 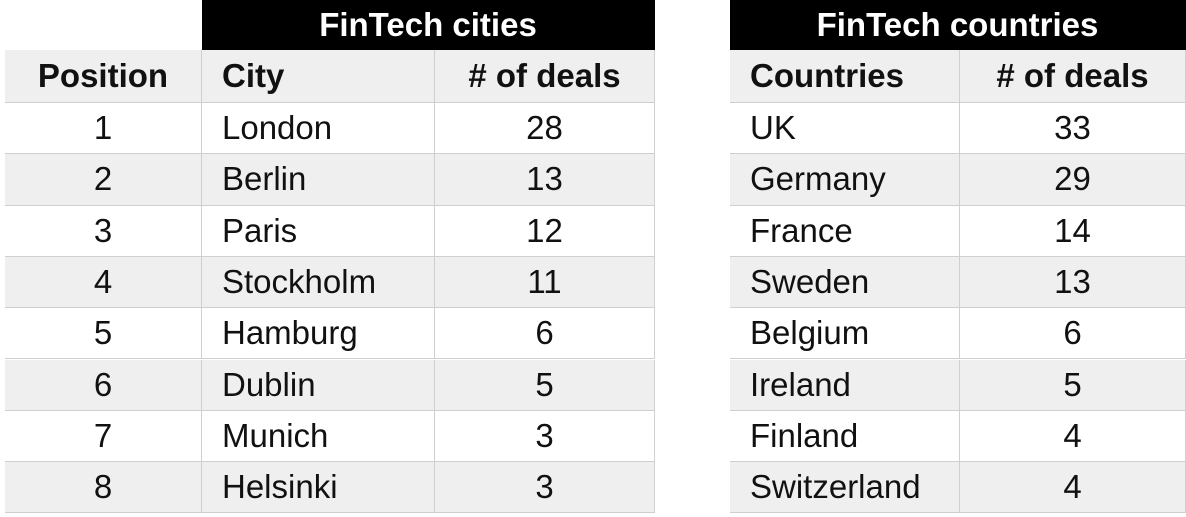 I want to click on table-cell: Helsinki, so click(x=318, y=488).